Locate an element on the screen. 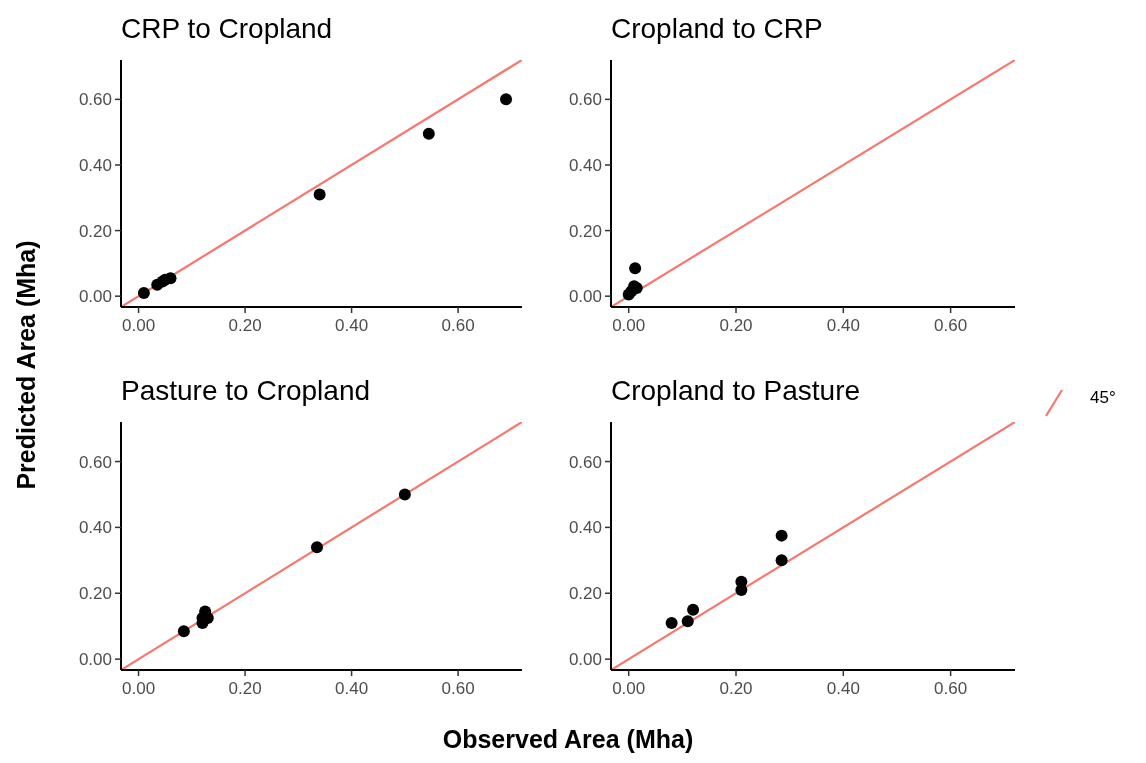  chart-title: Cropland to CRP is located at coordinates (717, 28).